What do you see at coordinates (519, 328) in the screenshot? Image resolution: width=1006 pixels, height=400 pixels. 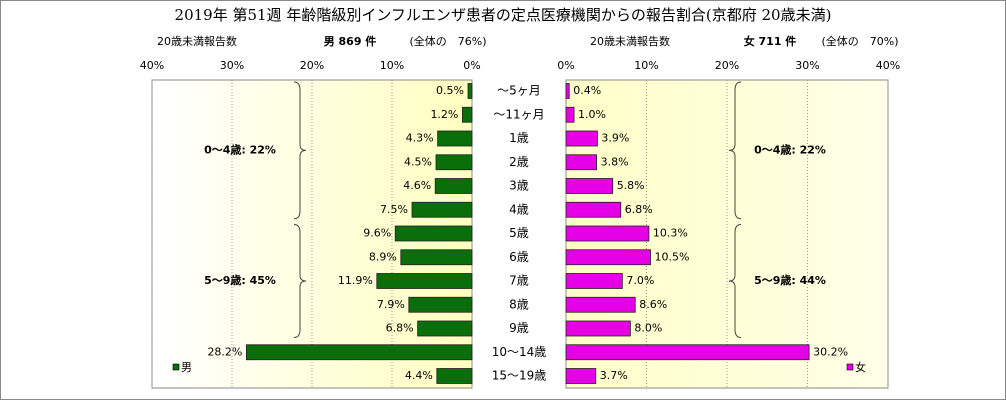 I see `category-label: 9歳` at bounding box center [519, 328].